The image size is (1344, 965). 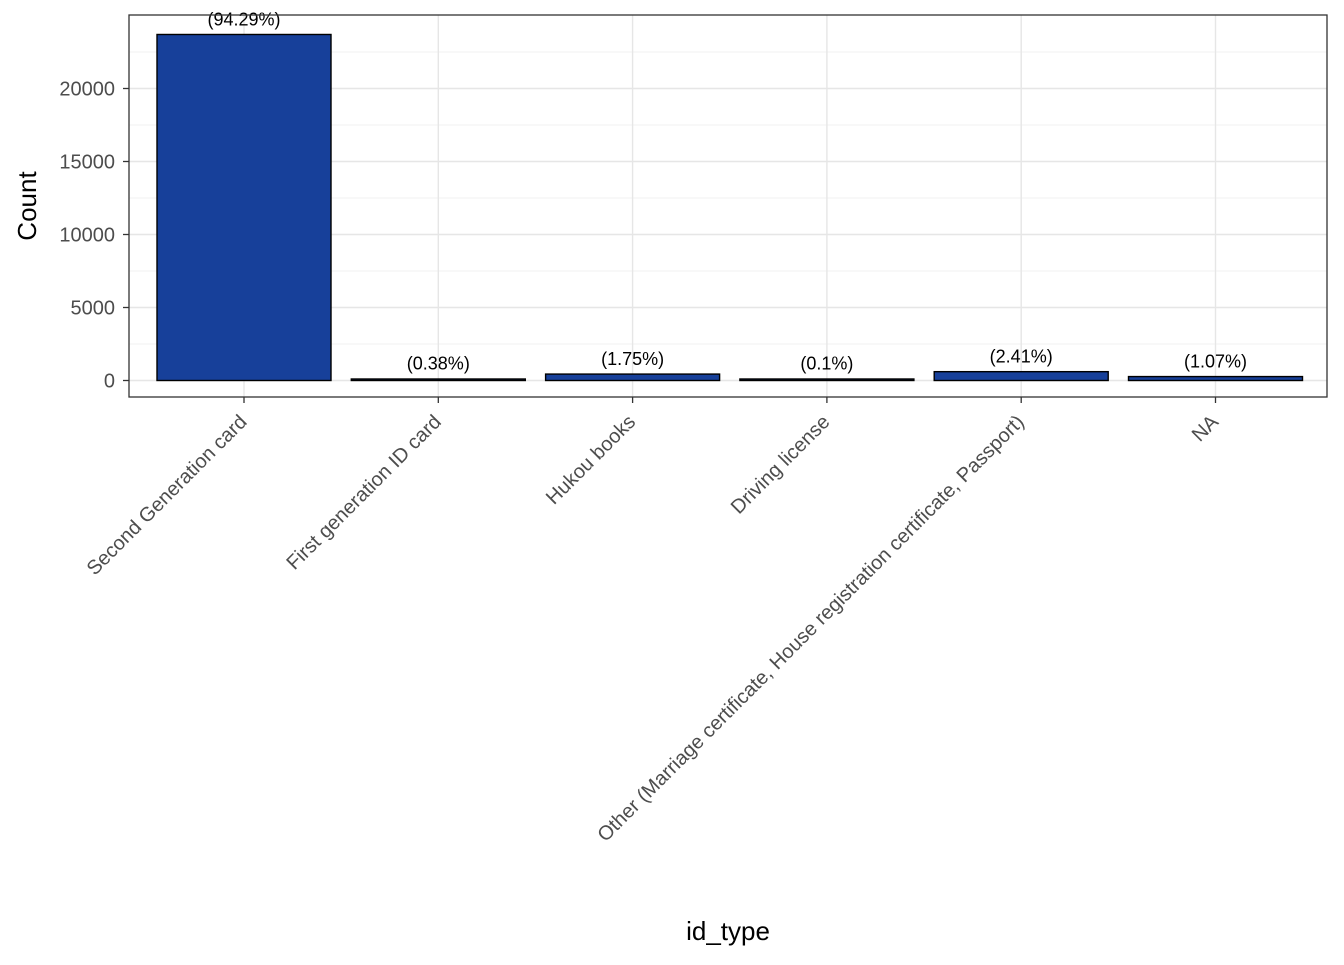 I want to click on x-axis-title: id_type, so click(x=728, y=931).